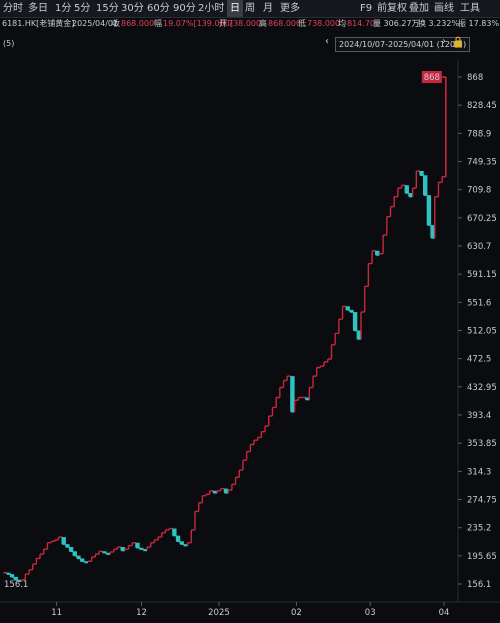 This screenshot has width=500, height=623. What do you see at coordinates (158, 23) in the screenshot?
I see `change-label: 幅` at bounding box center [158, 23].